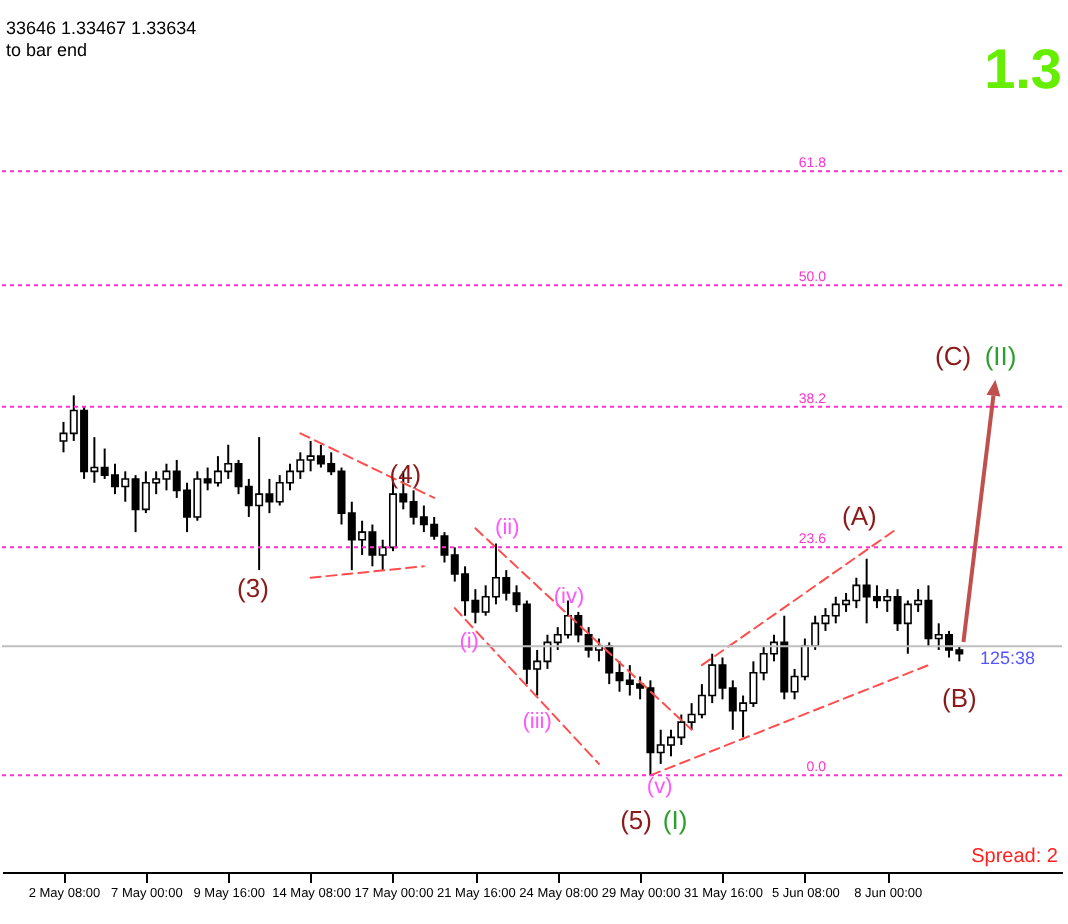 The image size is (1068, 924). I want to click on text: (5), so click(636, 819).